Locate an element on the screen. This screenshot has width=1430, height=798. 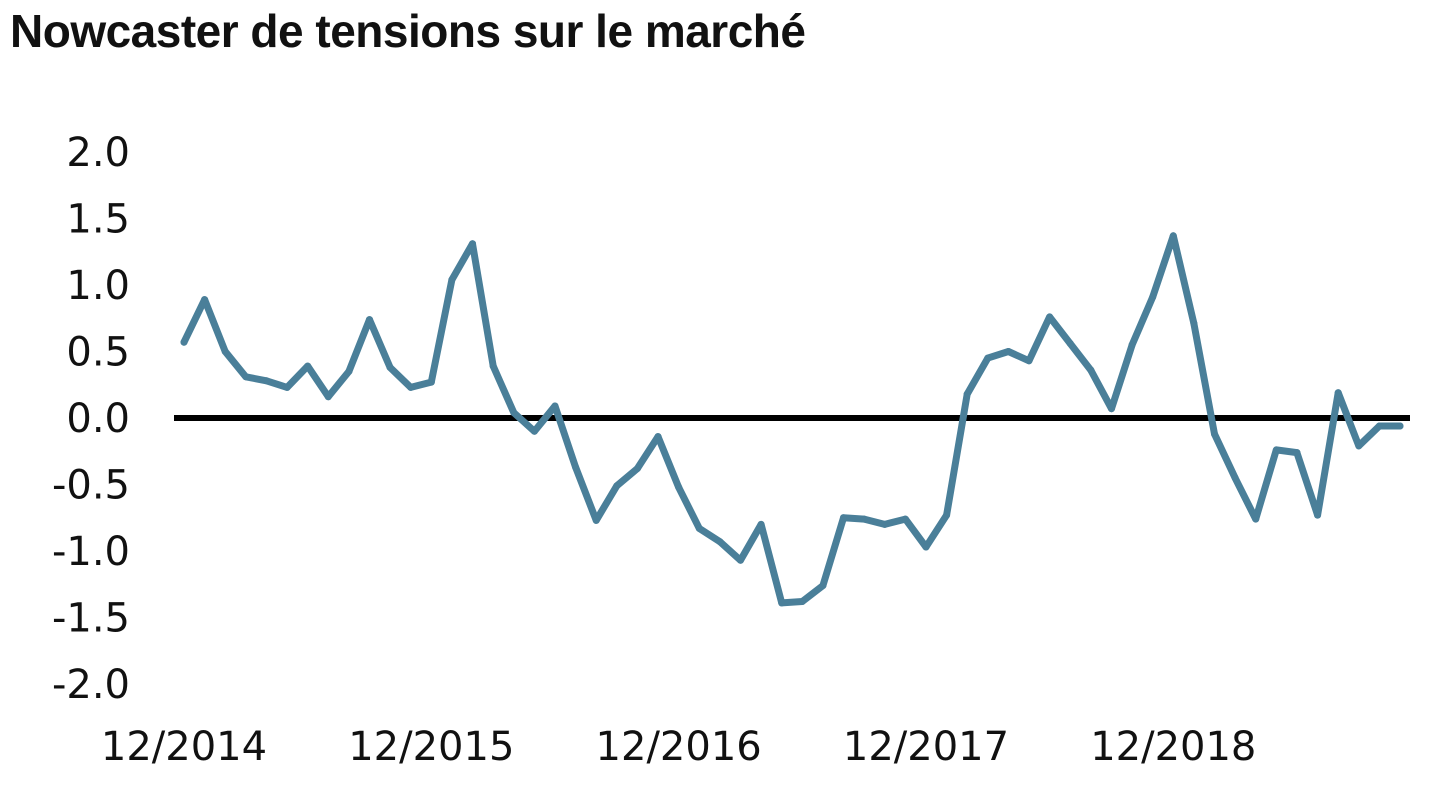
y-tick-label: 1.5 is located at coordinates (98, 220).